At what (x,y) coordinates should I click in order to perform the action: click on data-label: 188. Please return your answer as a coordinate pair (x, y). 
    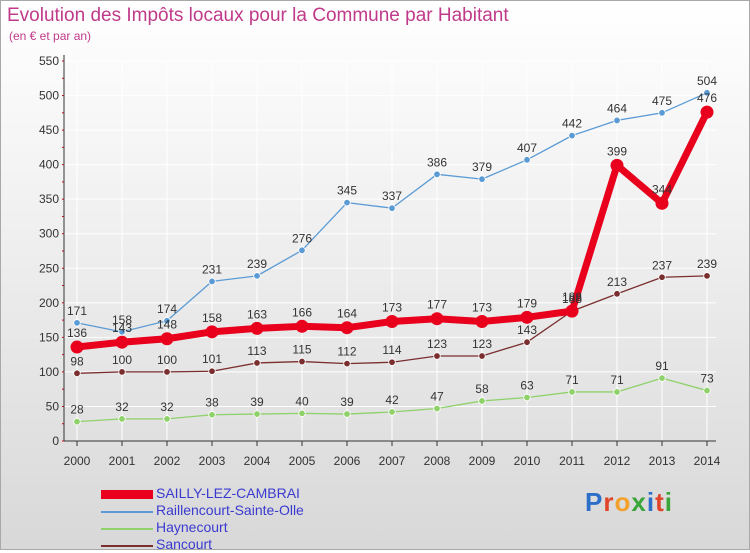
    Looking at the image, I should click on (572, 299).